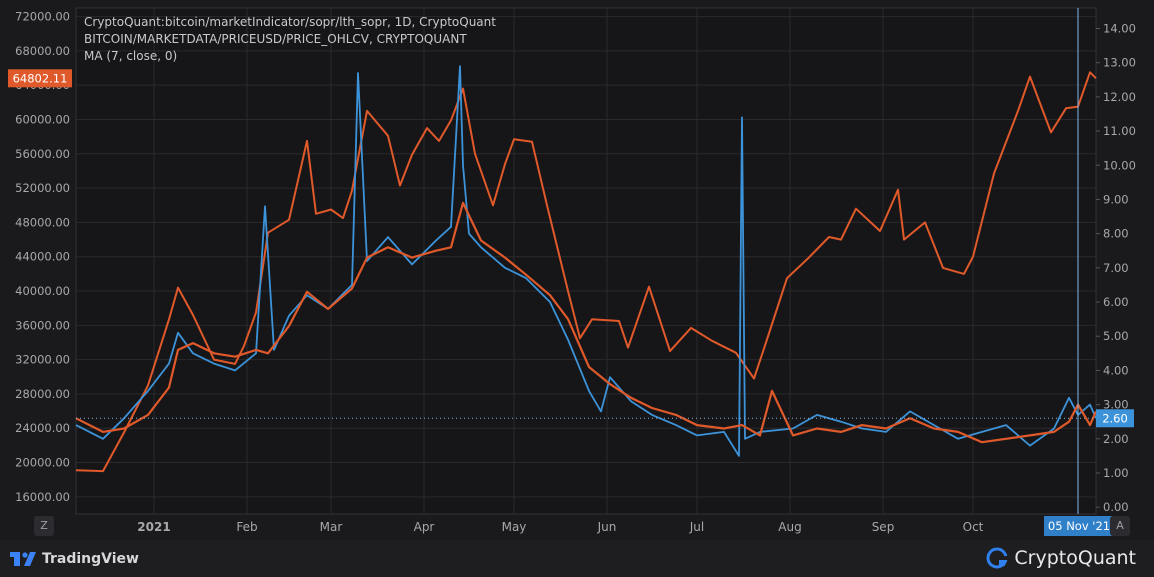 The image size is (1154, 577). Describe the element at coordinates (1116, 199) in the screenshot. I see `right-axis-tick-label: 9.00` at that location.